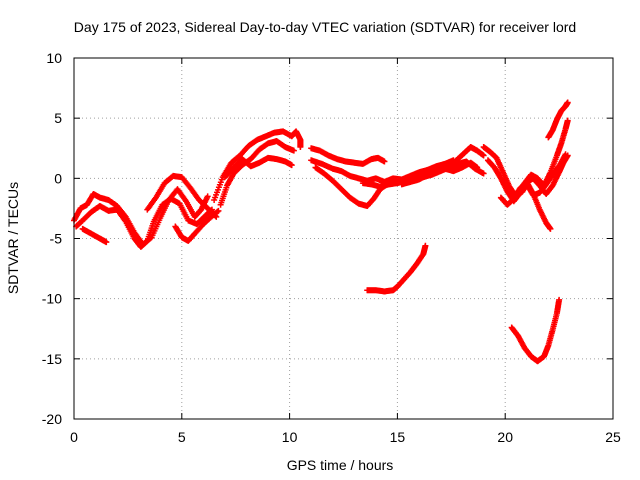 The image size is (640, 480). What do you see at coordinates (54, 58) in the screenshot?
I see `y-tick-label-6: 10` at bounding box center [54, 58].